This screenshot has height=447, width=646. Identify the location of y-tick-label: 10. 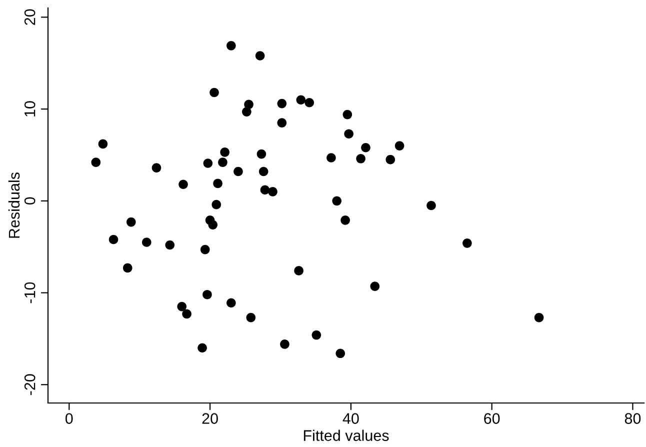
(30, 108).